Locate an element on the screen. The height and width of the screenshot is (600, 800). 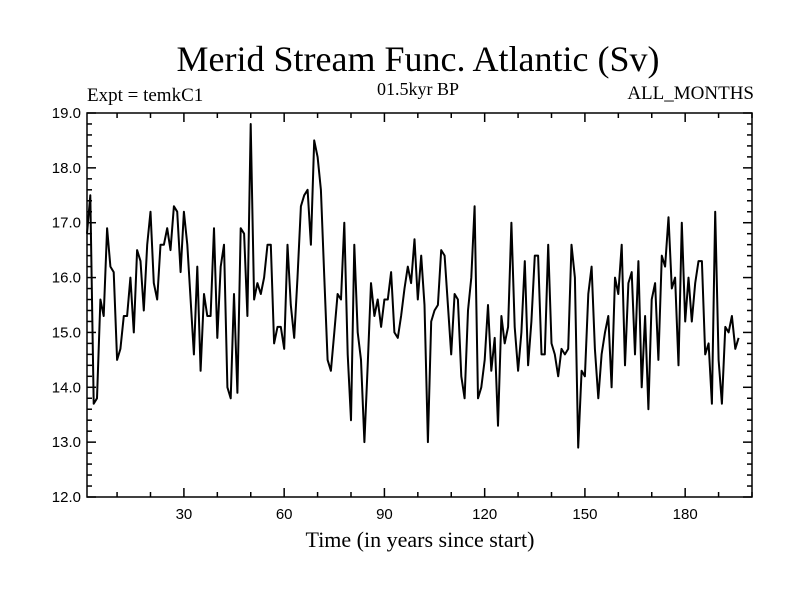
y-tick-label: 17.0 is located at coordinates (66, 223).